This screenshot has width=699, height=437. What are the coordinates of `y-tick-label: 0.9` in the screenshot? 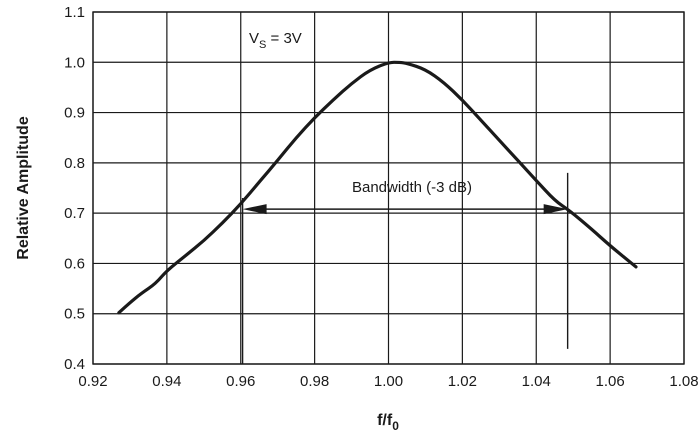 It's located at (74, 113).